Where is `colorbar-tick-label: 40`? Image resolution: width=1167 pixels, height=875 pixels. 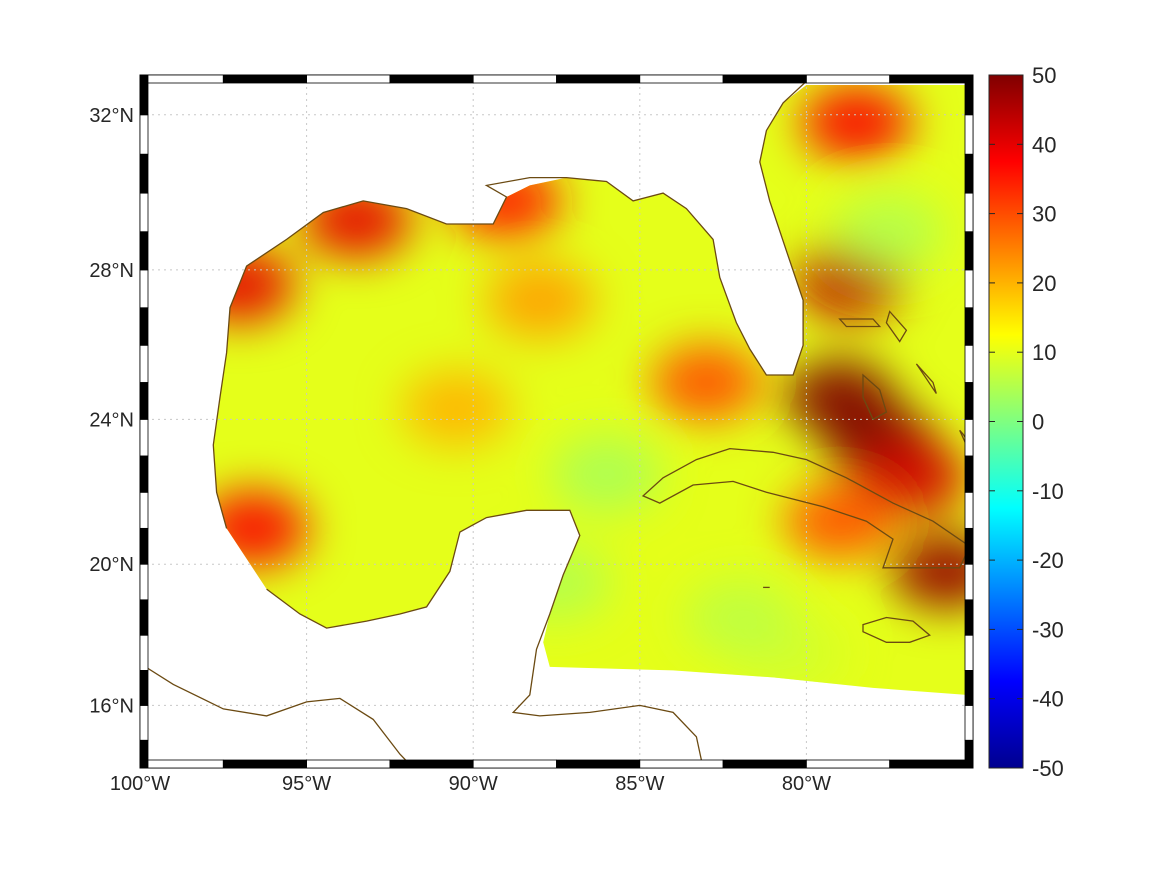 colorbar-tick-label: 40 is located at coordinates (1044, 144).